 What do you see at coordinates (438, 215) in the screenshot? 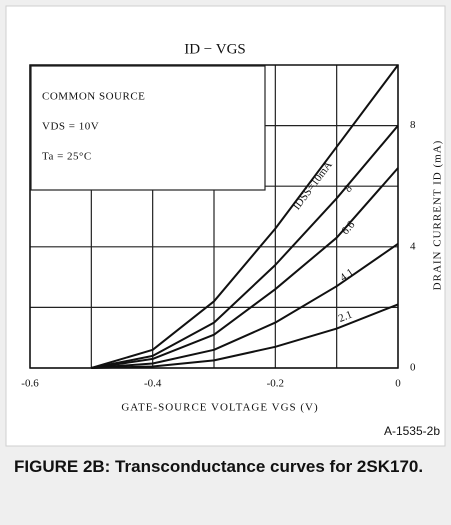
I see `y-axis-label: DRAIN CURRENT ID (mA)` at bounding box center [438, 215].